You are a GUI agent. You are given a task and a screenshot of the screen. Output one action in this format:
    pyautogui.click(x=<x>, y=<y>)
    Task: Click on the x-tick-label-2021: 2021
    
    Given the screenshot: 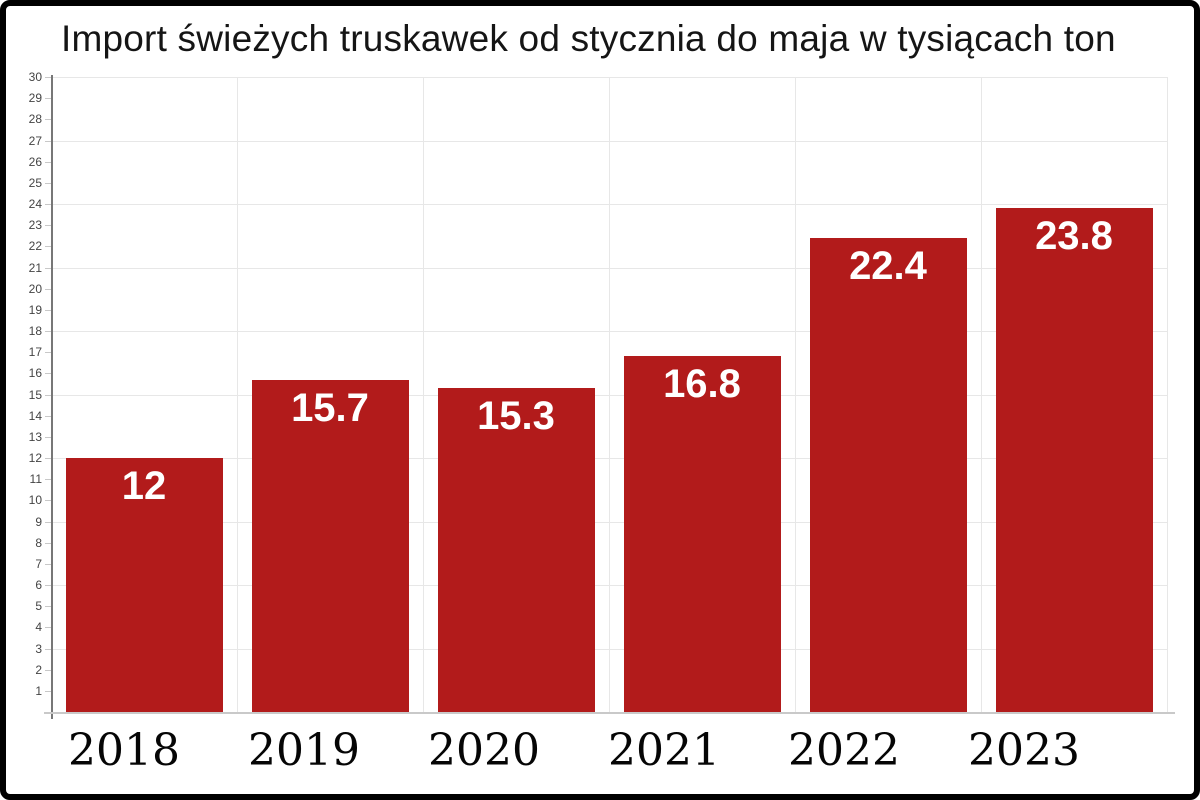 What is the action you would take?
    pyautogui.click(x=664, y=750)
    